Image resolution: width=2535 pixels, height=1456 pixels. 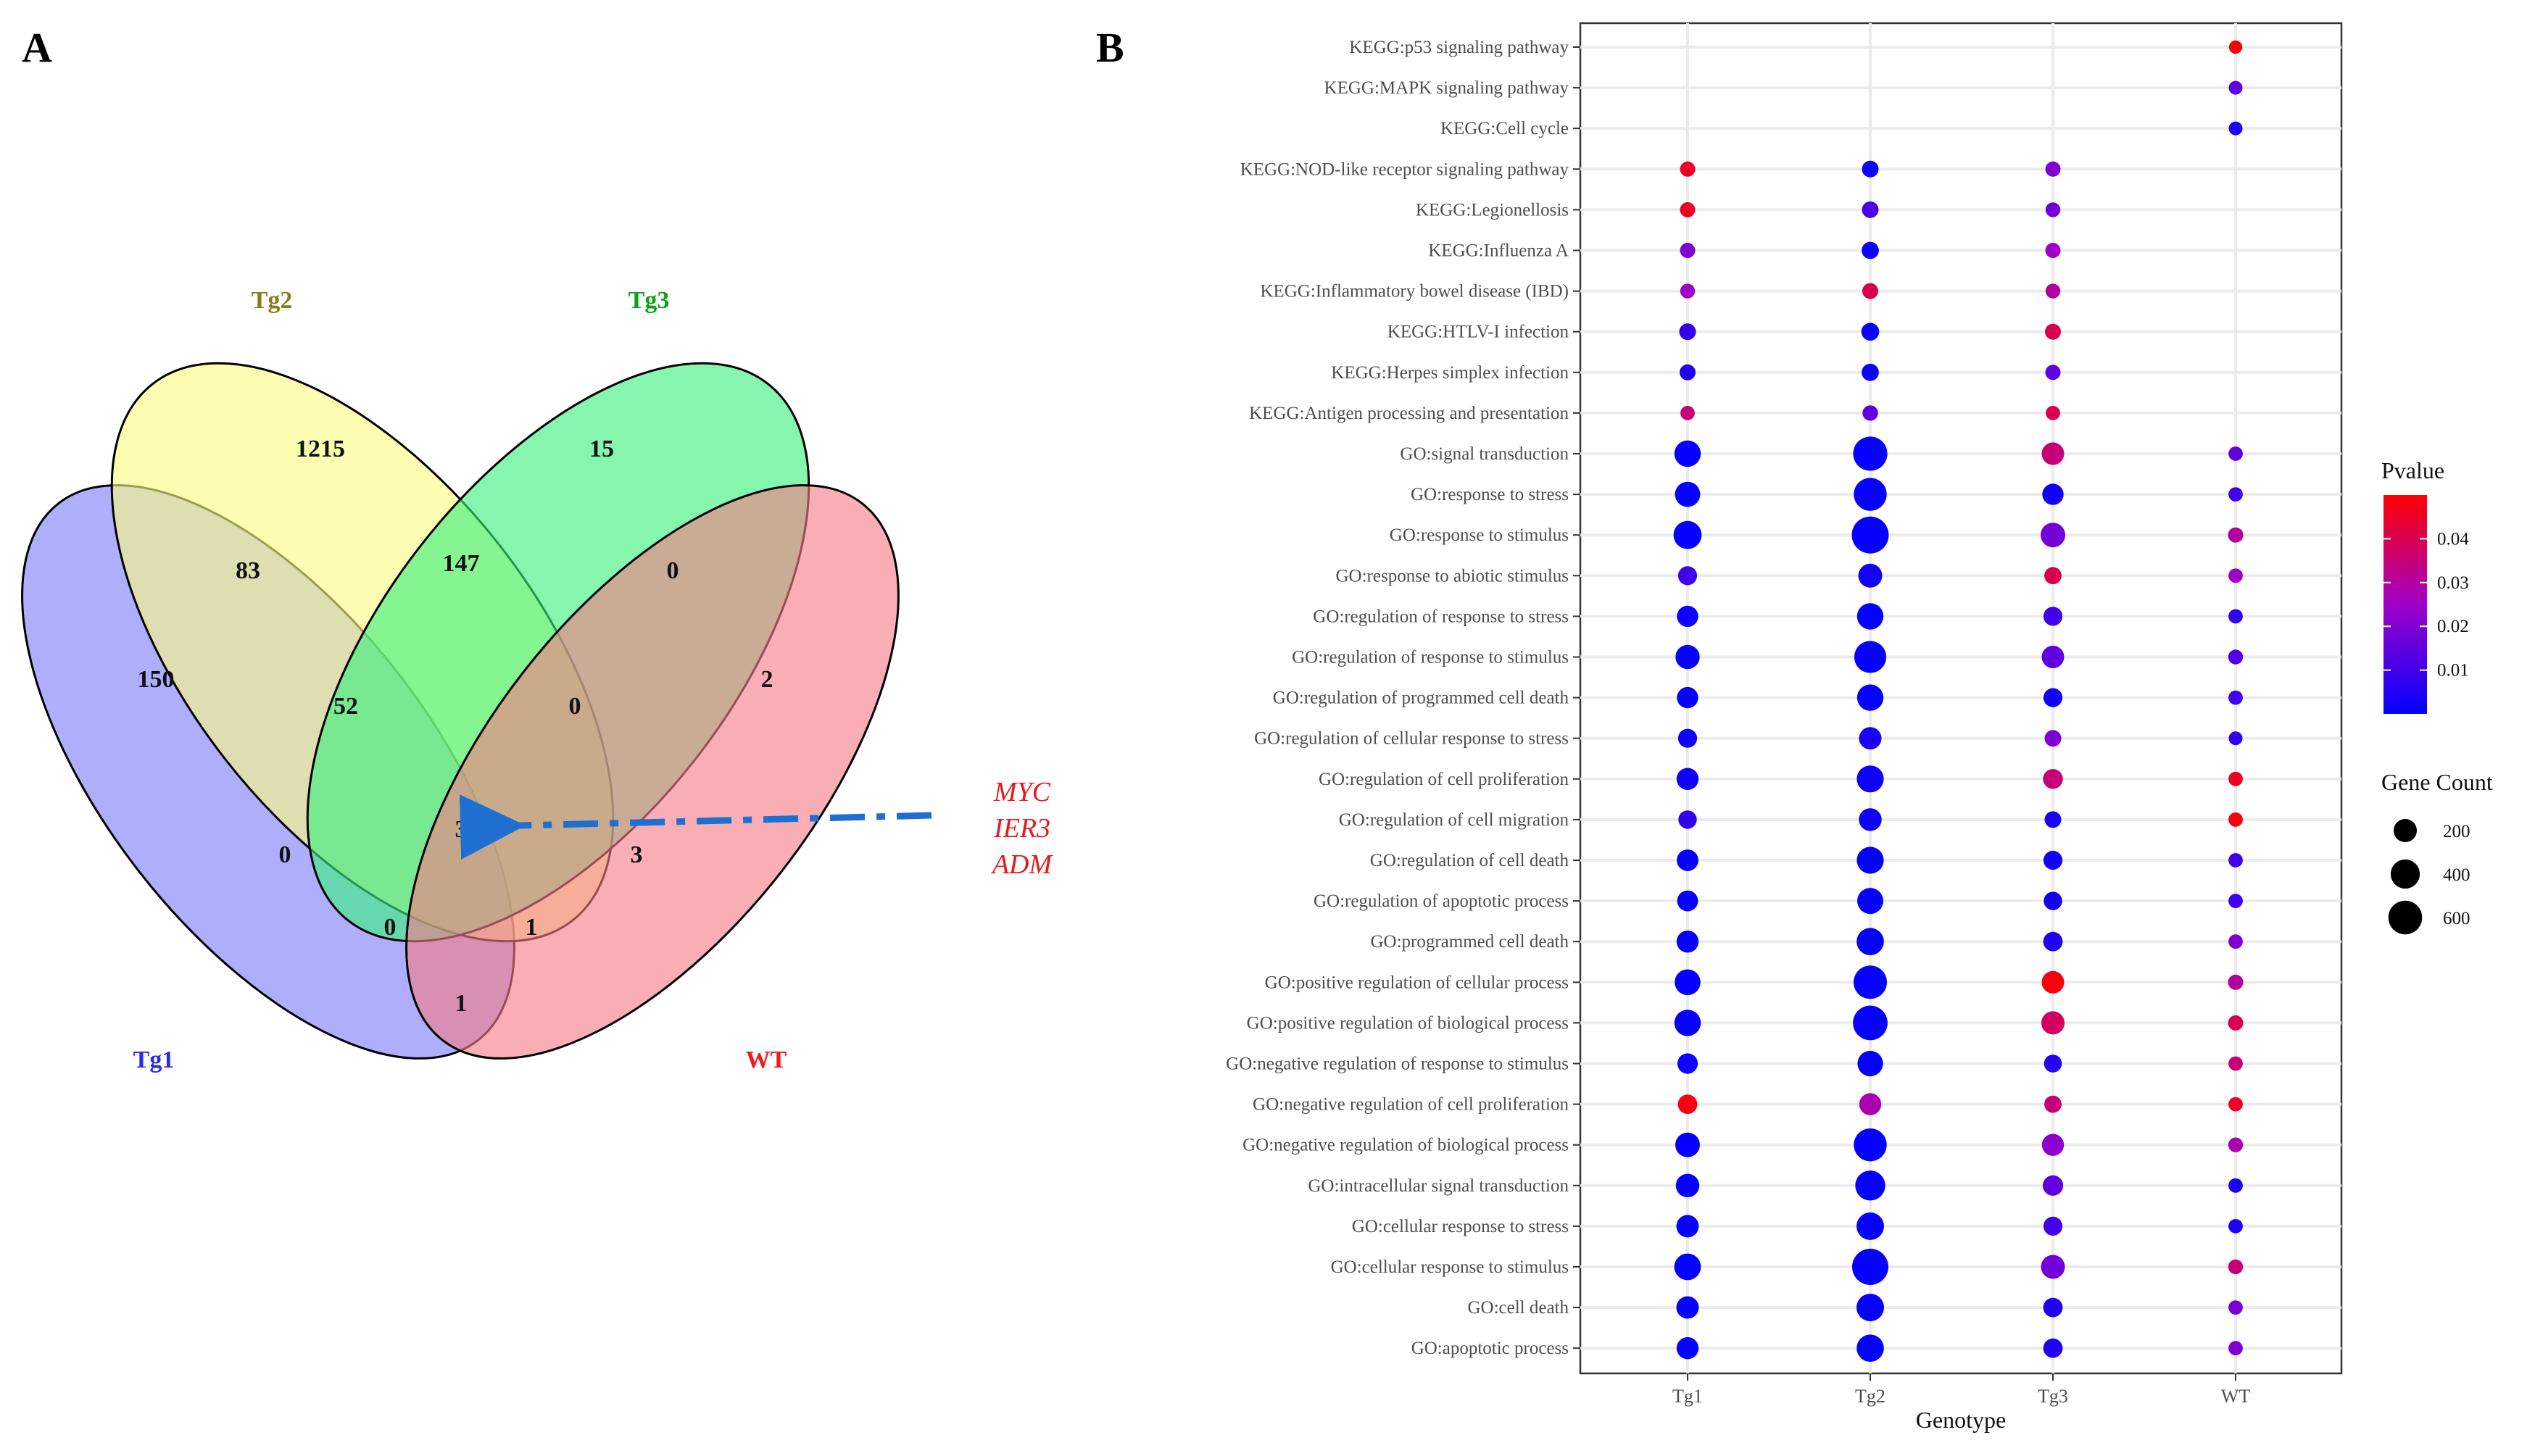 What do you see at coordinates (767, 679) in the screenshot?
I see `venn-count-wt: 2` at bounding box center [767, 679].